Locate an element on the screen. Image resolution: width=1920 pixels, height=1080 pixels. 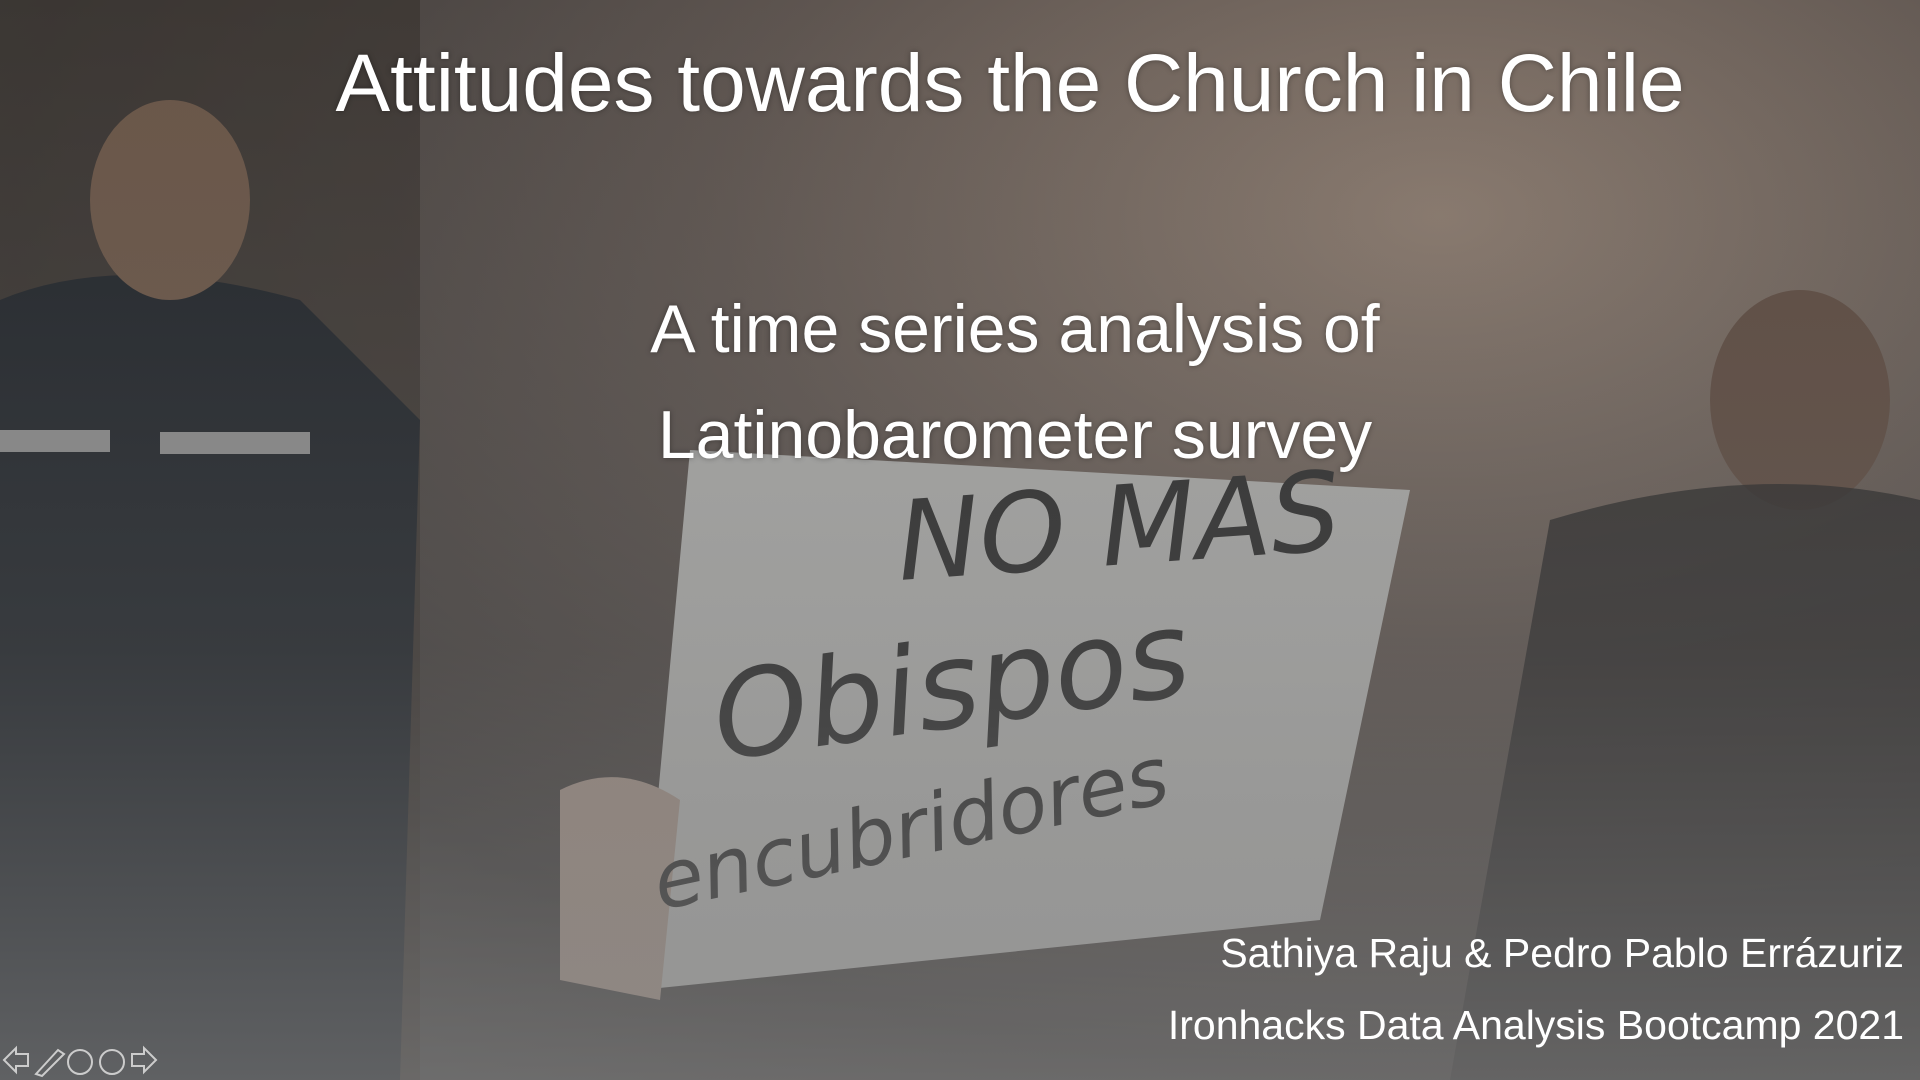
slide-title: Attitudes towards the Church in Chile is located at coordinates (1010, 83).